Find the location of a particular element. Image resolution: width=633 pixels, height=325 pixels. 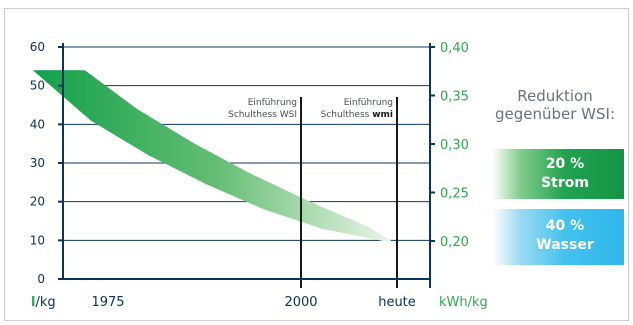

x-tick-label: 2000 is located at coordinates (300, 302).